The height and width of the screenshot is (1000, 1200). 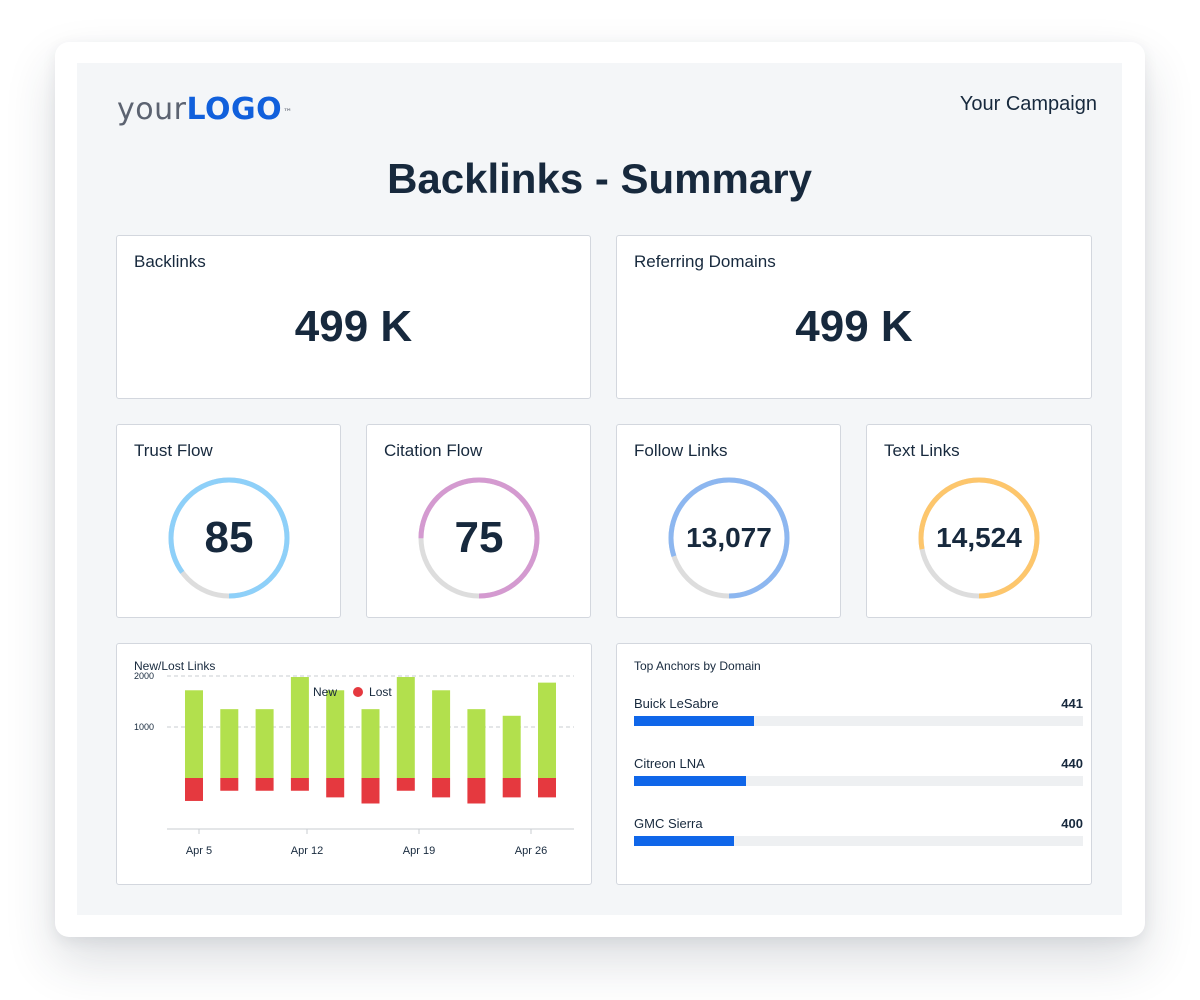 I want to click on anchor-count: 440, so click(x=1072, y=763).